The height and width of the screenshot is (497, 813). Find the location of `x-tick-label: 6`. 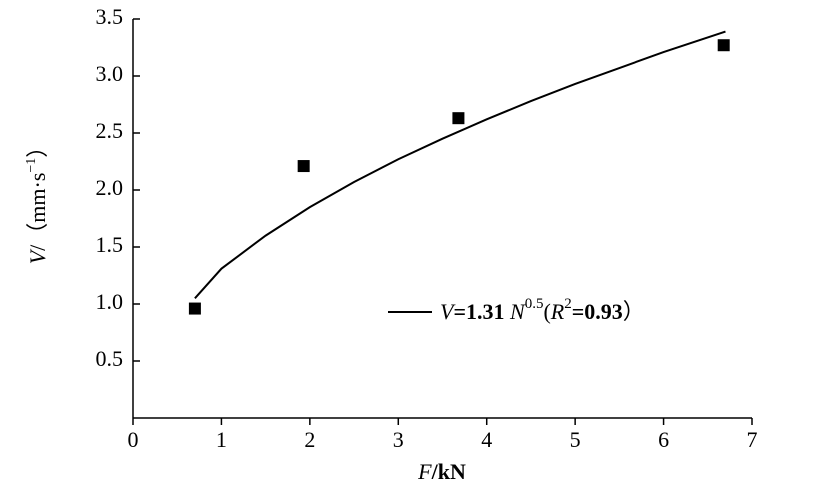

x-tick-label: 6 is located at coordinates (663, 439).